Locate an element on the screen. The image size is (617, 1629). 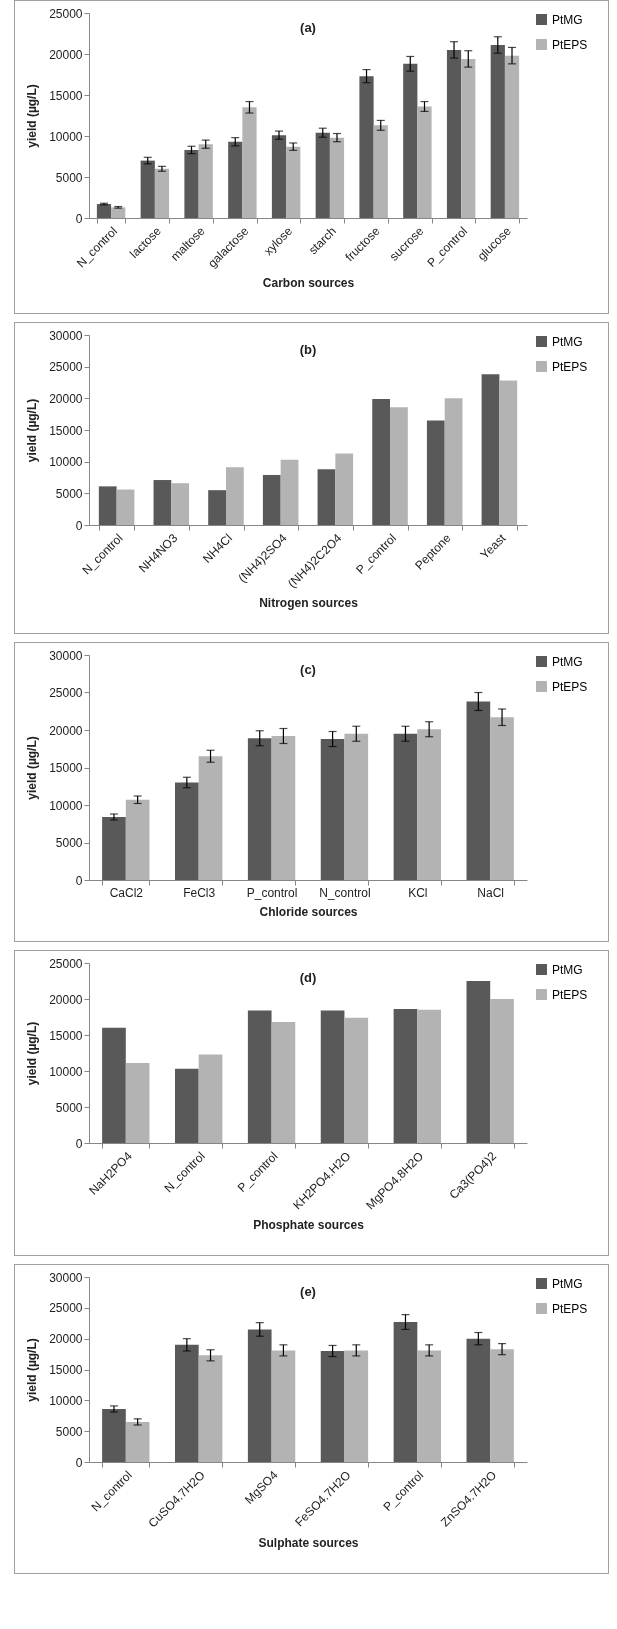
x-tick-label: N_control is located at coordinates (345, 892).